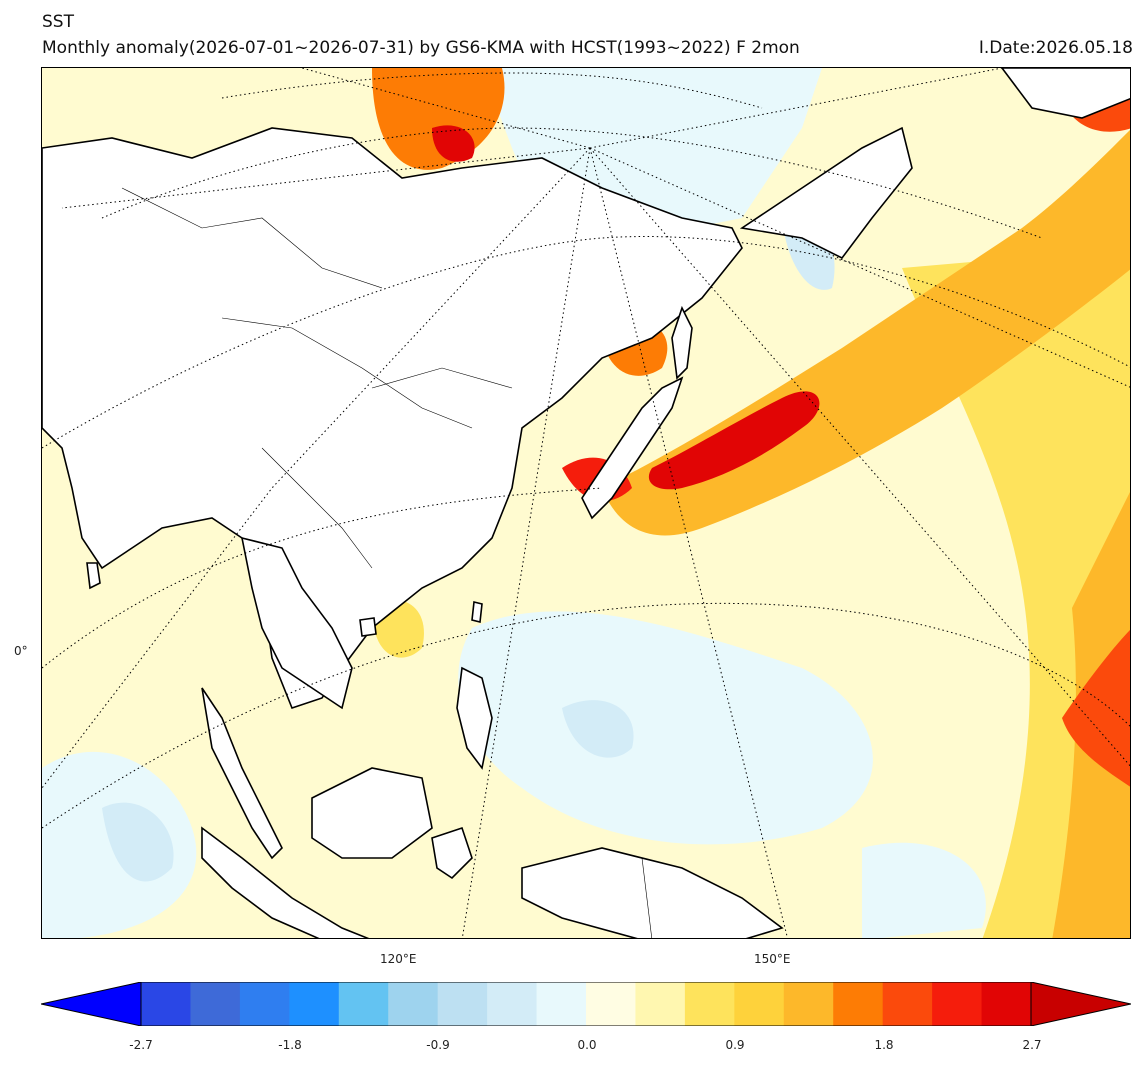  Describe the element at coordinates (138, 842) in the screenshot. I see `indian-ocean-cool-core` at that location.